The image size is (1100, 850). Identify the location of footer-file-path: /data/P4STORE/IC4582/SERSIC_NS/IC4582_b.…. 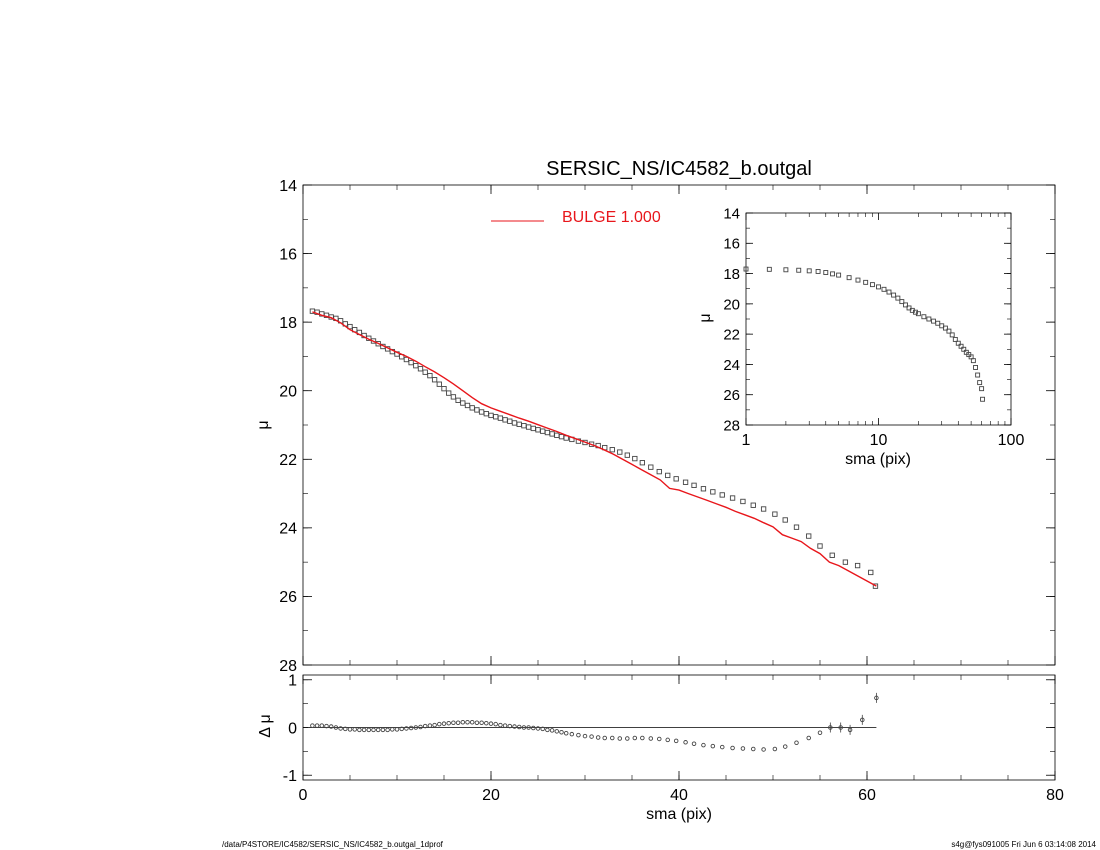
(332, 844).